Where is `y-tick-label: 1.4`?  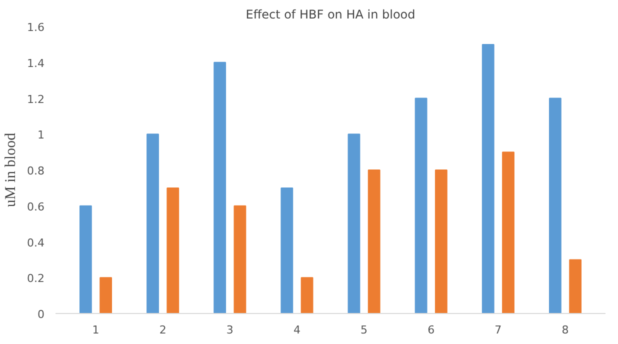
y-tick-label: 1.4 is located at coordinates (36, 63).